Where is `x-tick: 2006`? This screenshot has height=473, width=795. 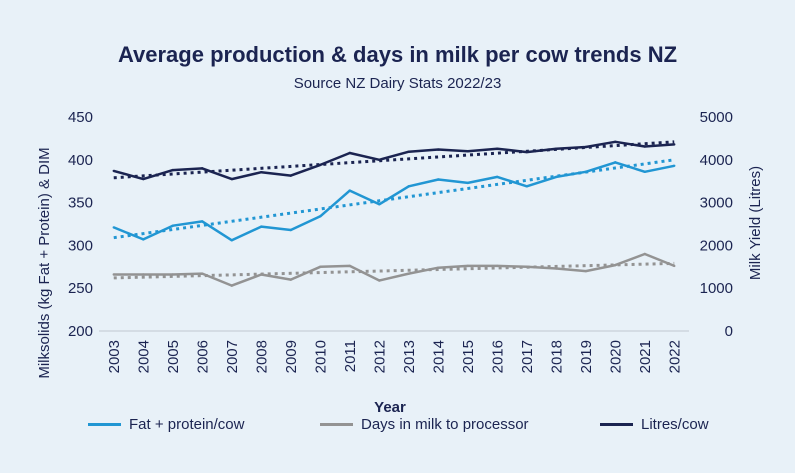
x-tick: 2006 is located at coordinates (202, 356).